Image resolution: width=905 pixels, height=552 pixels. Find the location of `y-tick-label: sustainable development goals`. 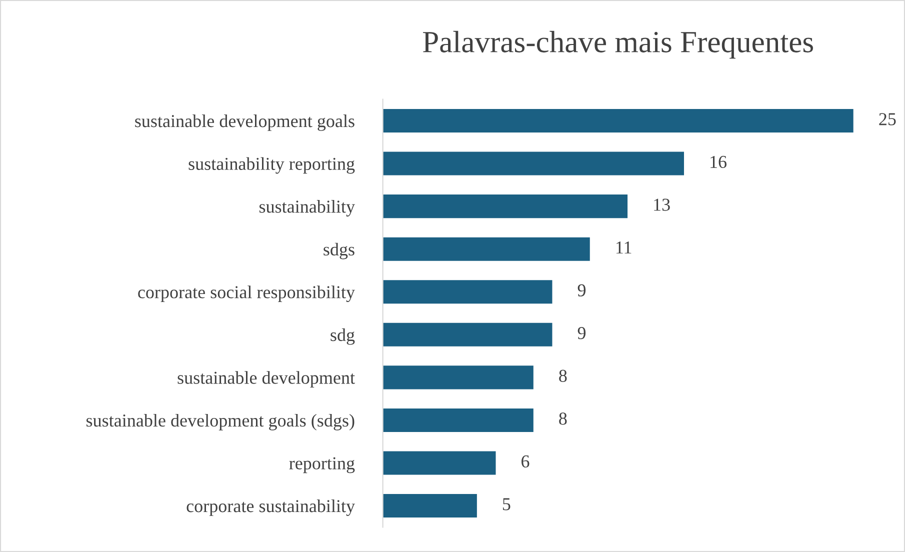

y-tick-label: sustainable development goals is located at coordinates (244, 122).